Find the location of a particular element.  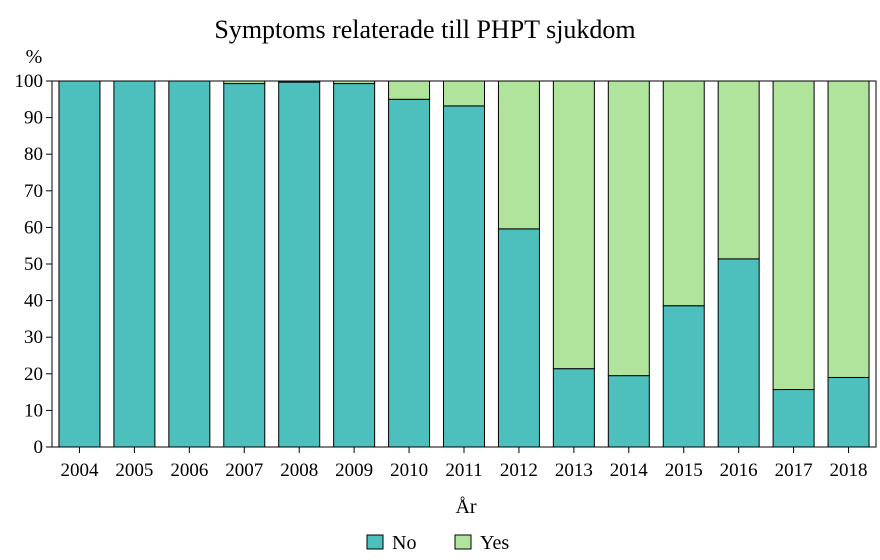

x-tick-label-2012: 2012 is located at coordinates (519, 470).